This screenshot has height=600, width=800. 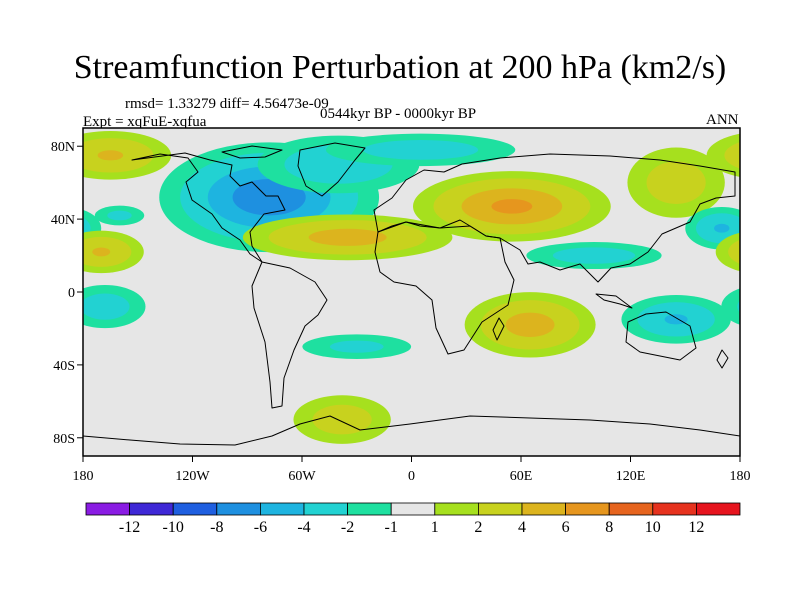 I want to click on coast-new-zealand, so click(x=722, y=359).